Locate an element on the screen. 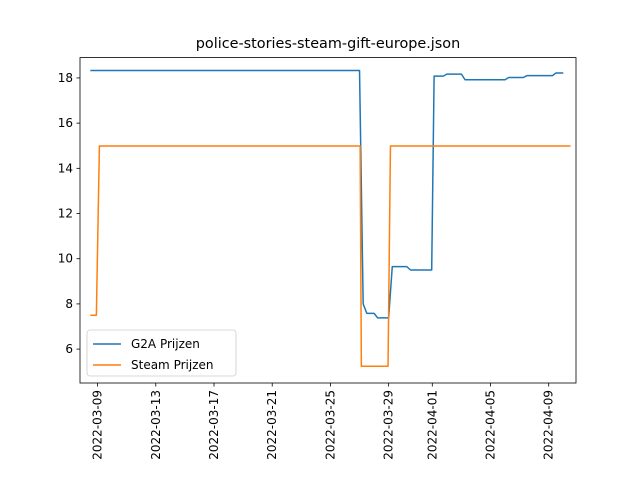 The height and width of the screenshot is (480, 640). x-tick-label: 2022-03-17 is located at coordinates (214, 425).